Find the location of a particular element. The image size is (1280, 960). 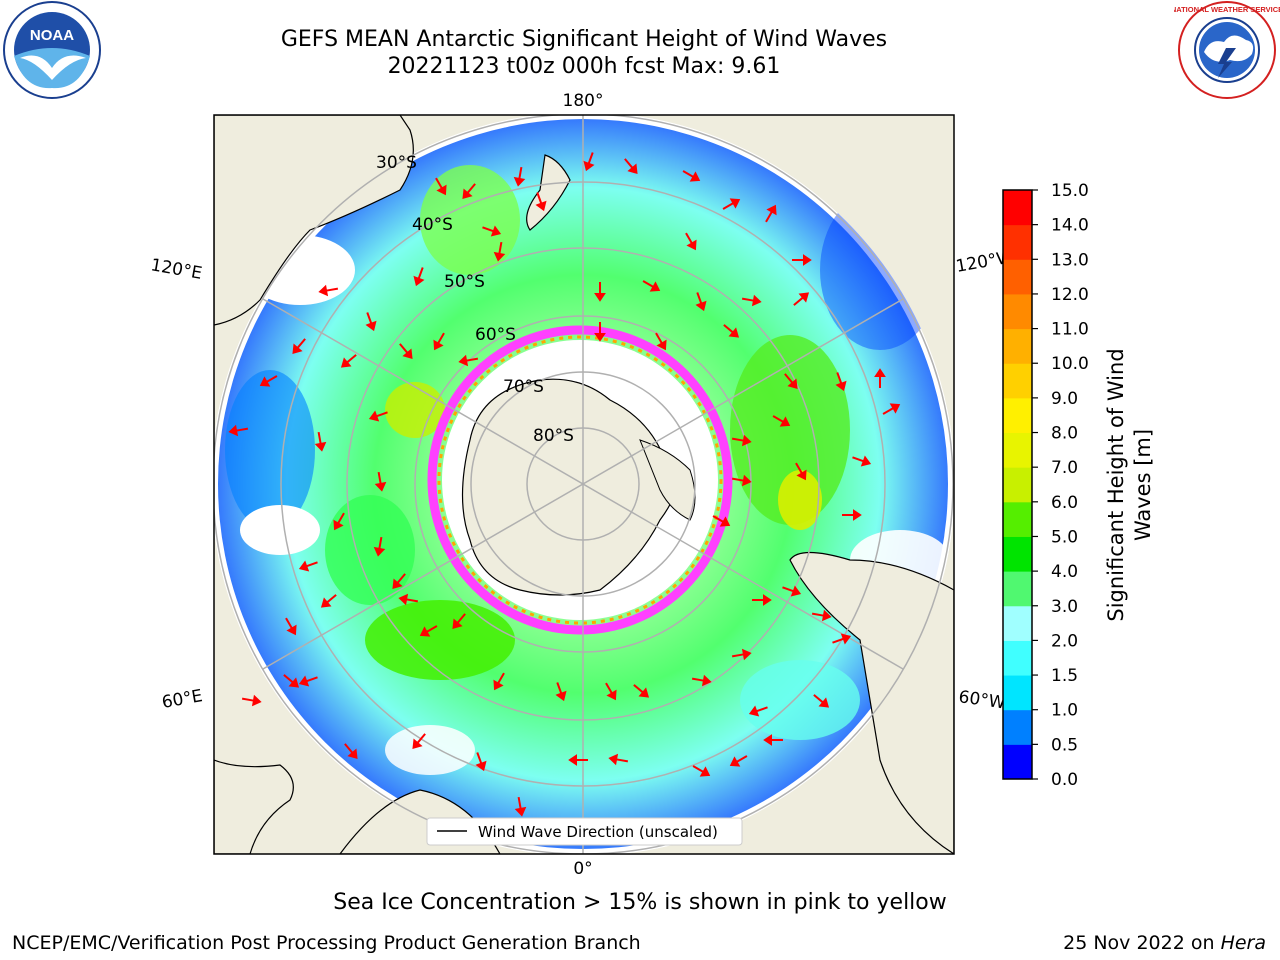

colorbar-tick-label: 2.0 is located at coordinates (1064, 641).